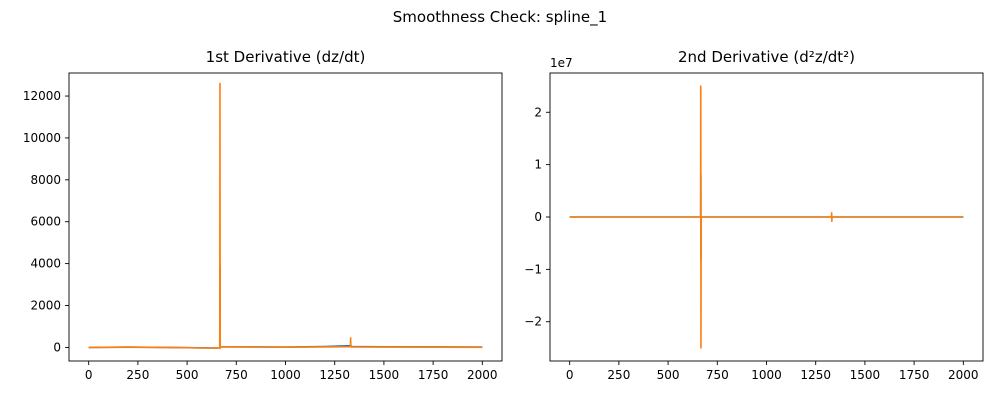  Describe the element at coordinates (561, 63) in the screenshot. I see `y-offset-label: 1e7` at that location.